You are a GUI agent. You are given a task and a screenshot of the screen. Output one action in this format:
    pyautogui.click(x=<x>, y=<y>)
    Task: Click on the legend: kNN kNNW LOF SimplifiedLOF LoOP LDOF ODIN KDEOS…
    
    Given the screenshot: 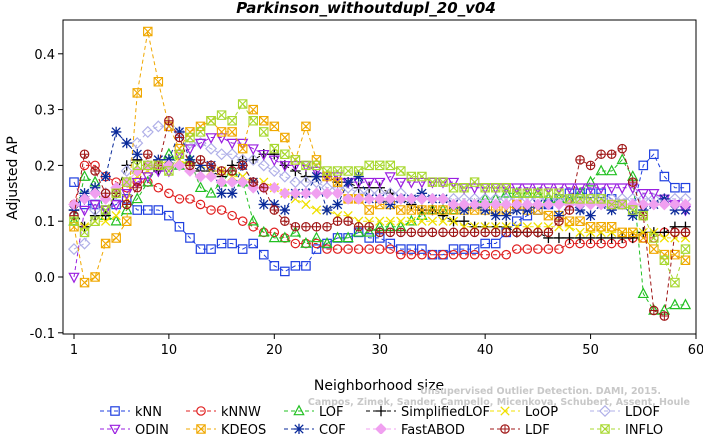 What is the action you would take?
    pyautogui.click(x=381, y=419)
    